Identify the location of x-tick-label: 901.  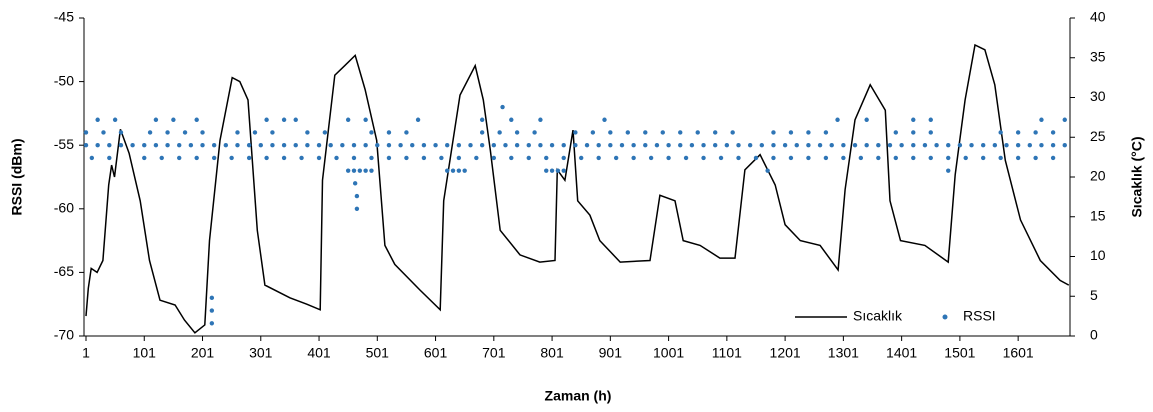
(611, 353).